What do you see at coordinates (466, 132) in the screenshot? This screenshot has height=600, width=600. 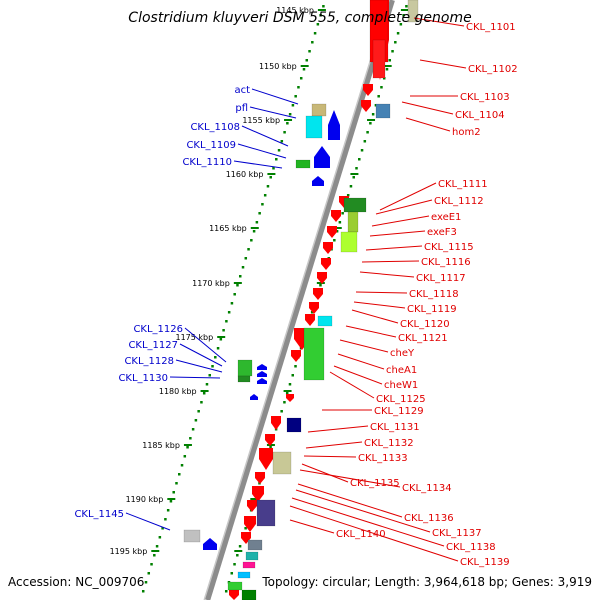 I see `gene-label-hom2: hom2` at bounding box center [466, 132].